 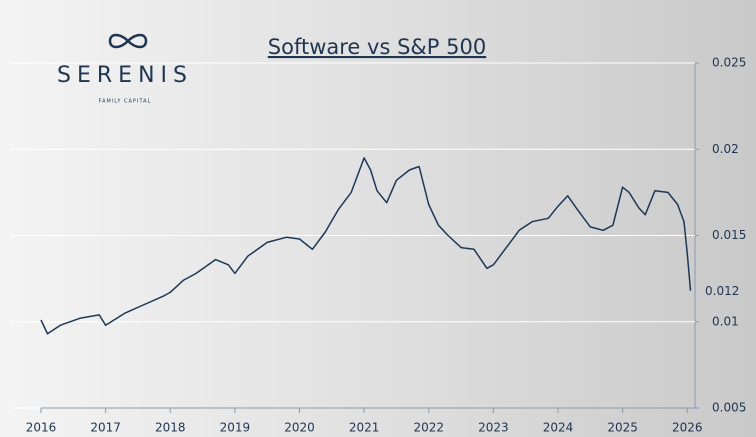 What do you see at coordinates (558, 428) in the screenshot?
I see `x-tick-label: 2024` at bounding box center [558, 428].